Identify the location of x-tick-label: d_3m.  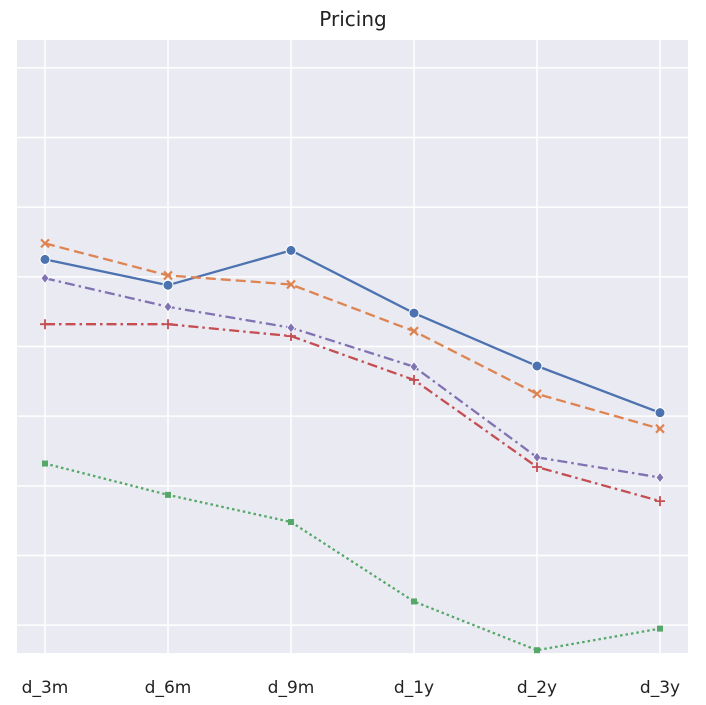
(45, 688).